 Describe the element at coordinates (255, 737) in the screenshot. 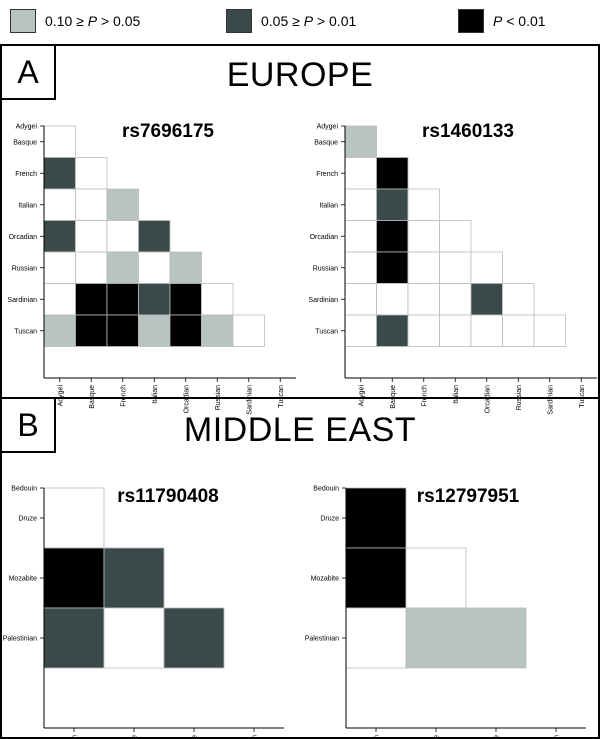

I see `x-tick-label: Palestinian` at that location.